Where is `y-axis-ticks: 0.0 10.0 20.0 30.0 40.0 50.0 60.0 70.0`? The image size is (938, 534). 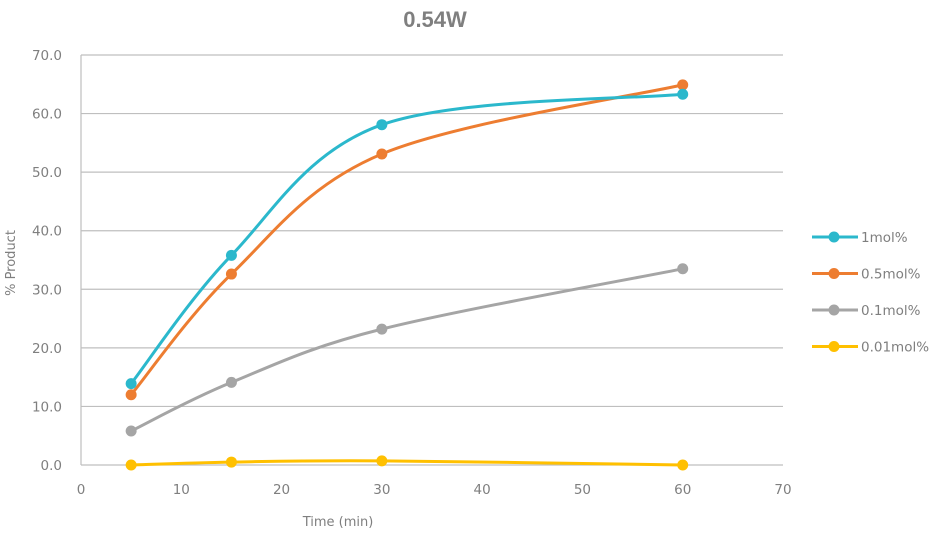 y-axis-ticks: 0.0 10.0 20.0 30.0 40.0 50.0 60.0 70.0 is located at coordinates (47, 261).